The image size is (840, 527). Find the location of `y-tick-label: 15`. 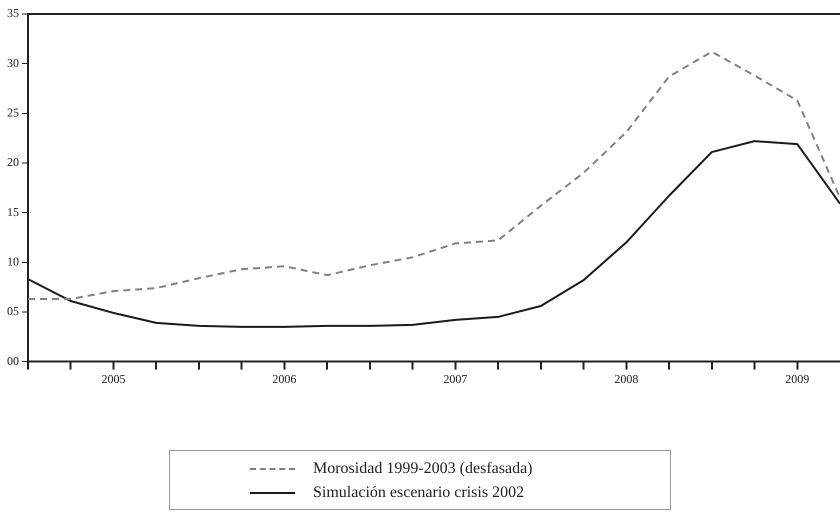

y-tick-label: 15 is located at coordinates (13, 211).